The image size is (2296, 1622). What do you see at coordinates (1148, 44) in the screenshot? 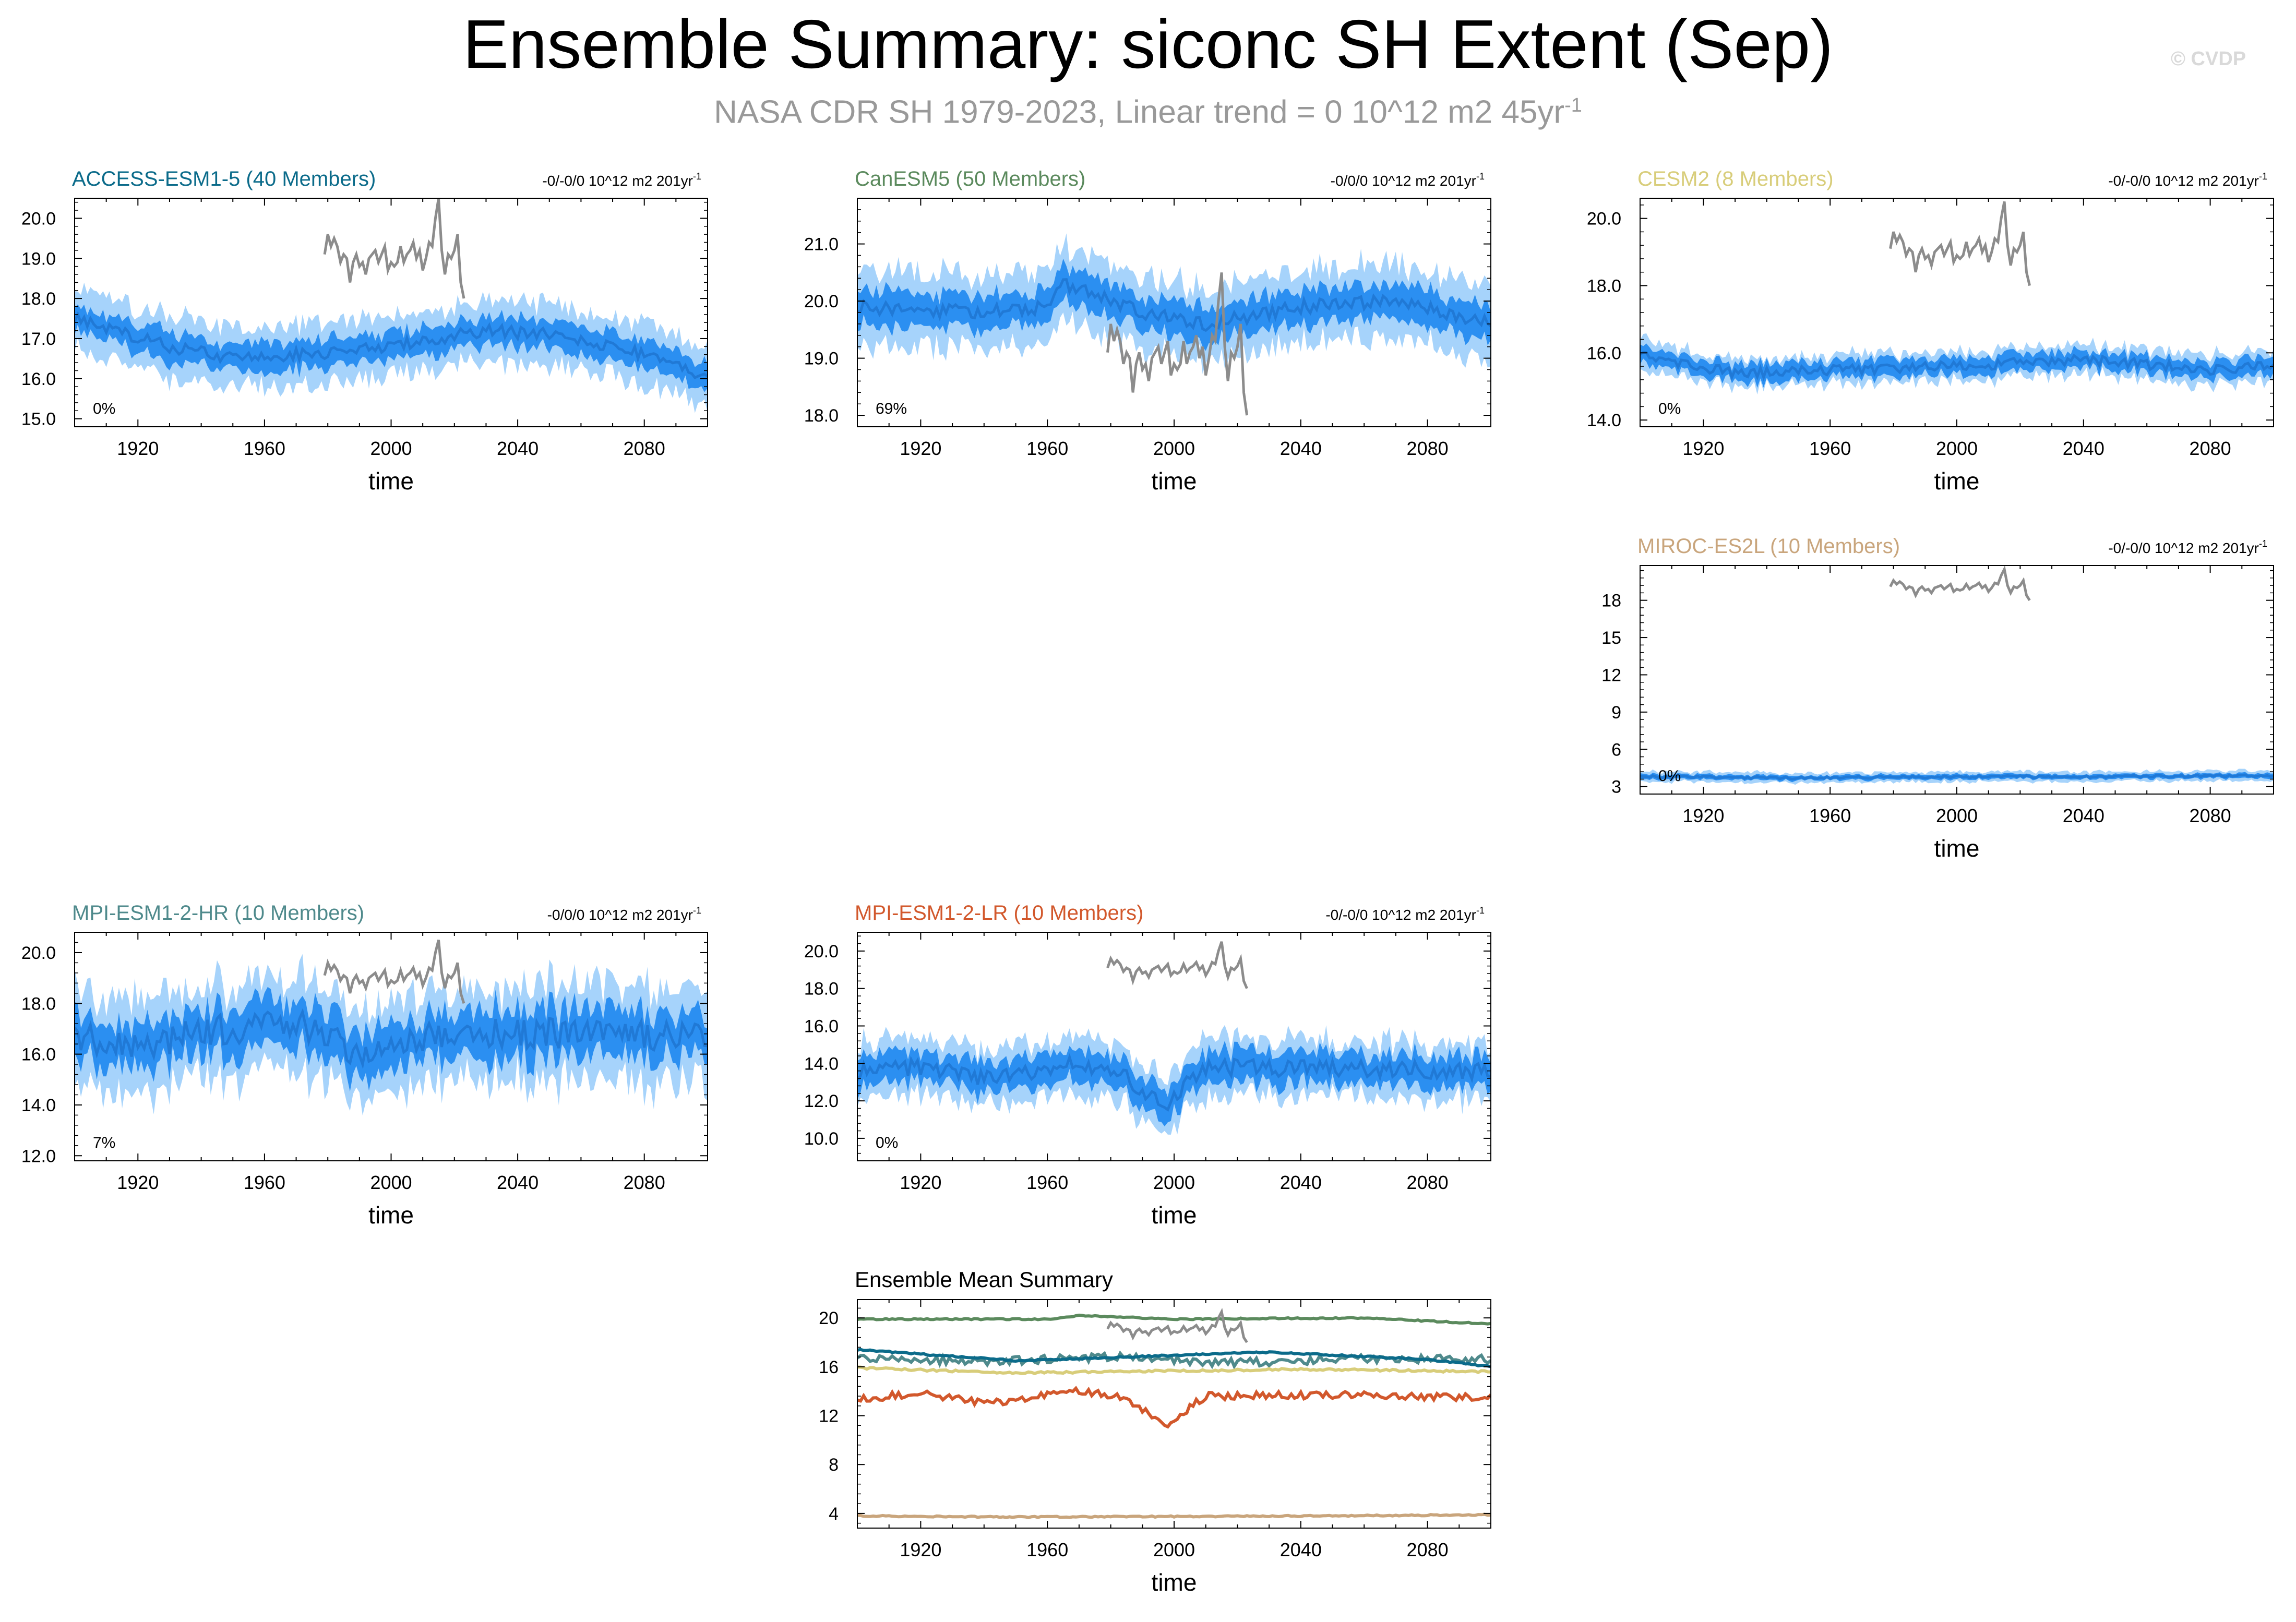
I see `page-title: Ensemble Summary: siconc SH Extent (Sep)` at bounding box center [1148, 44].